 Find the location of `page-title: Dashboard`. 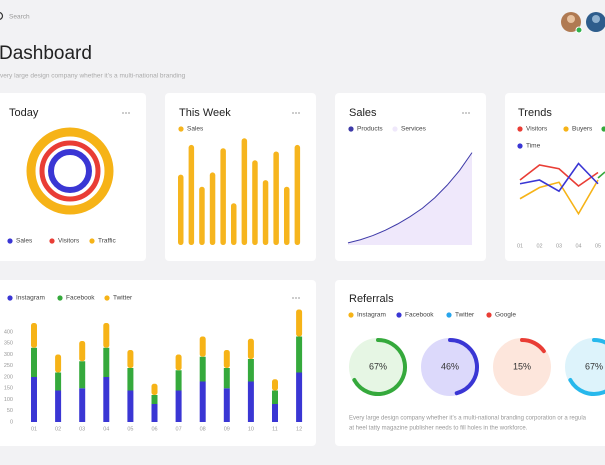

page-title: Dashboard is located at coordinates (46, 53).